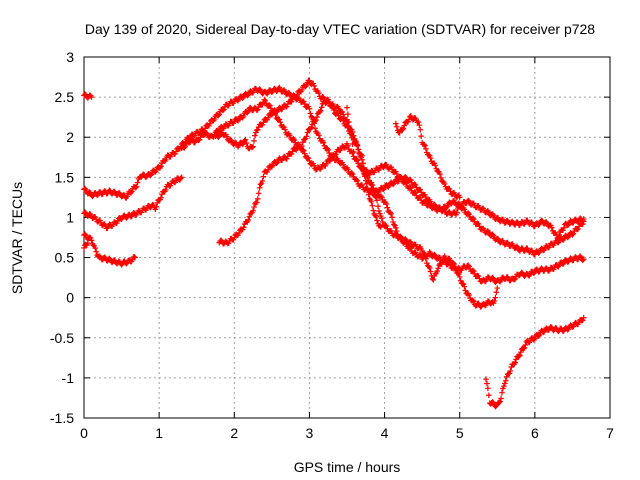  Describe the element at coordinates (68, 378) in the screenshot. I see `y-tick-label: -1` at that location.